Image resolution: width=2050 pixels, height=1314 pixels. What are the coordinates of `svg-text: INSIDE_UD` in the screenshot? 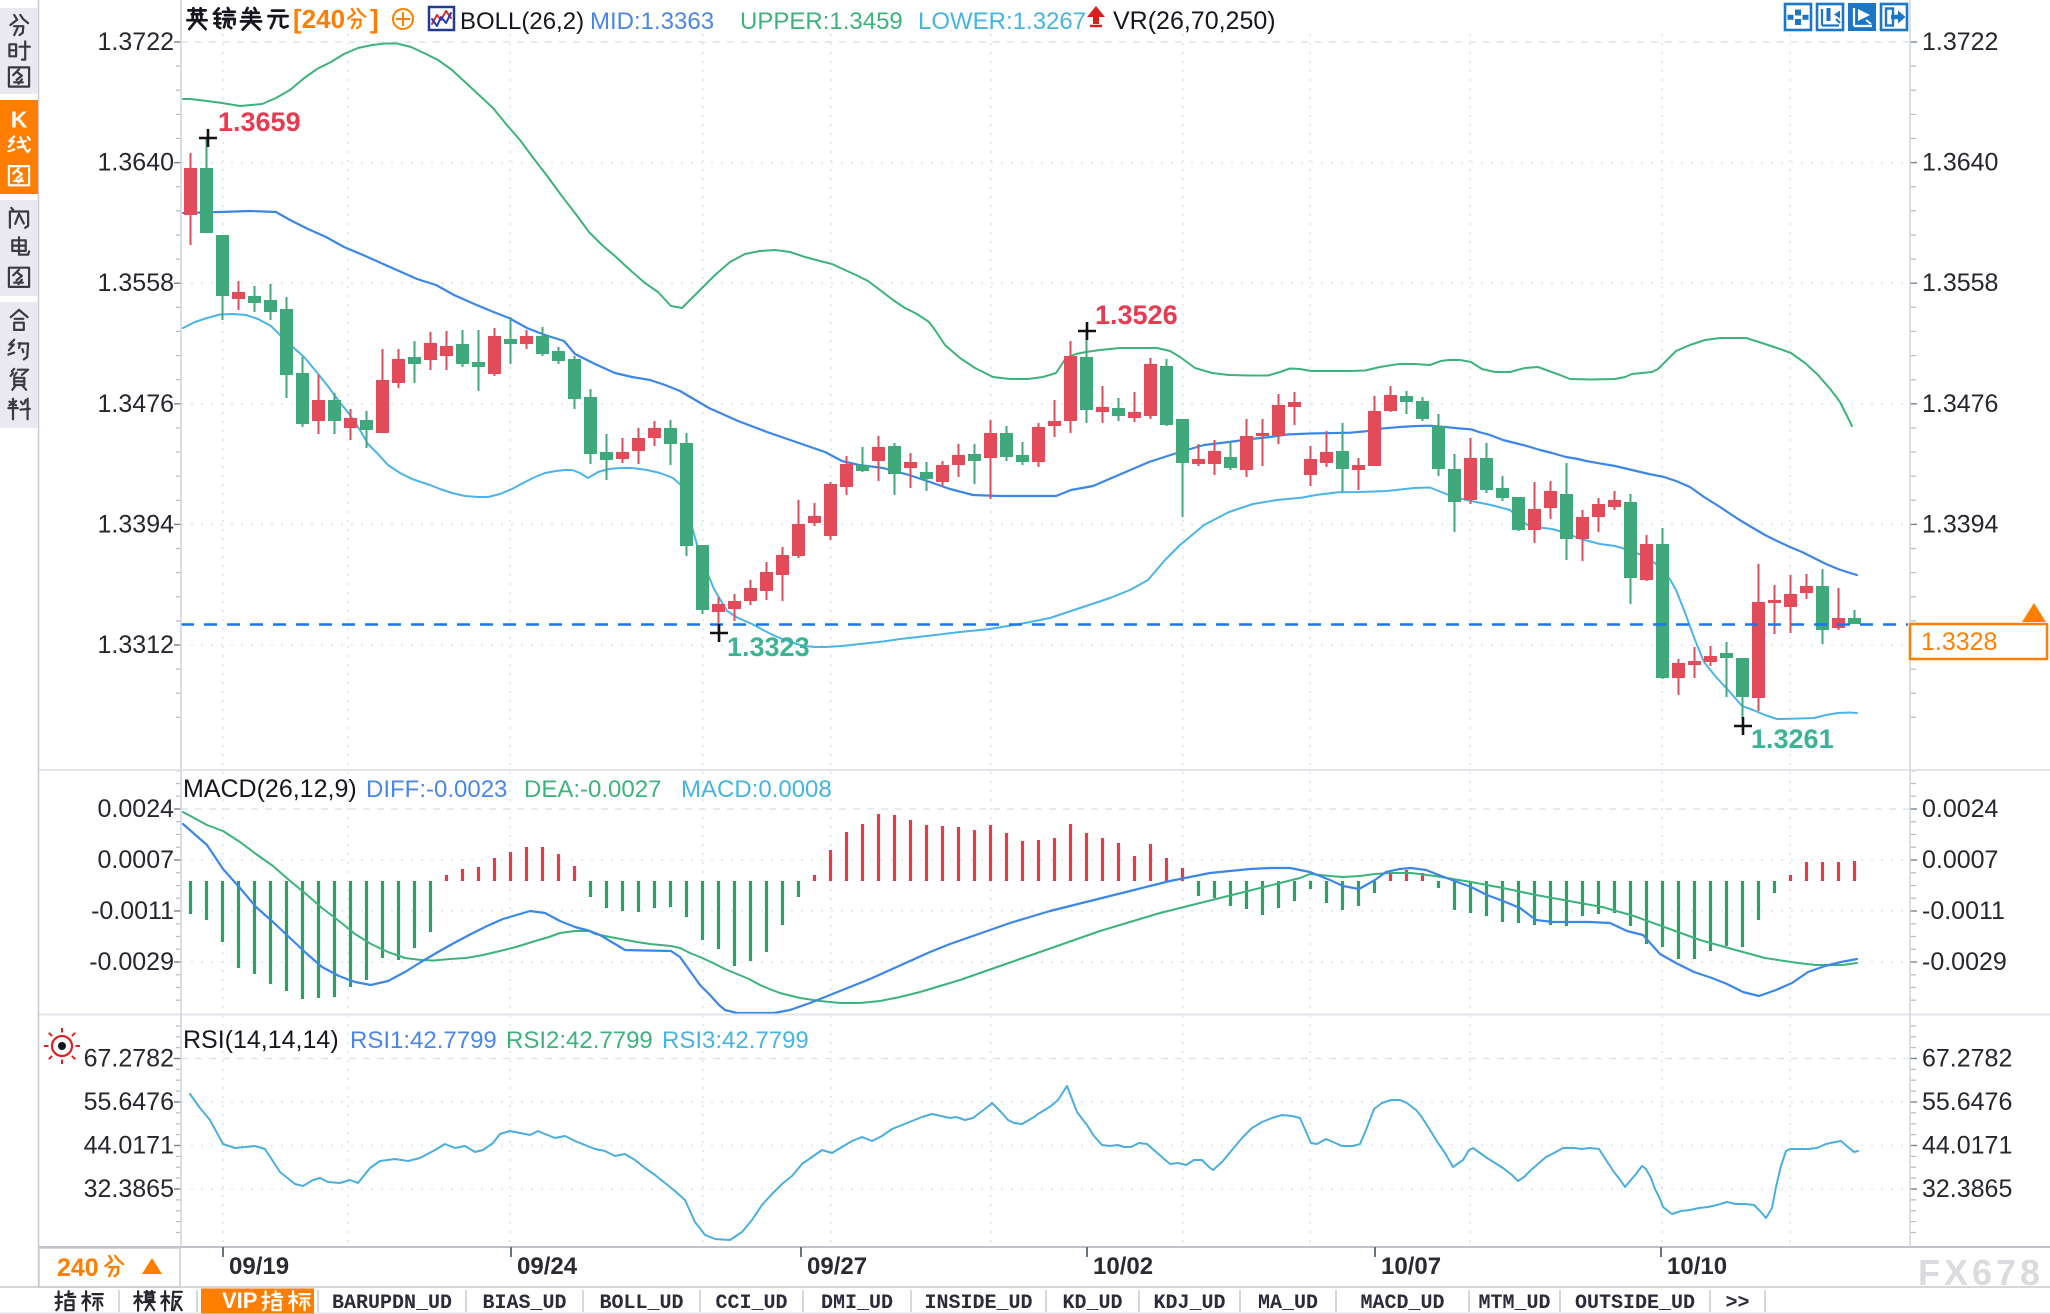 It's located at (978, 1303).